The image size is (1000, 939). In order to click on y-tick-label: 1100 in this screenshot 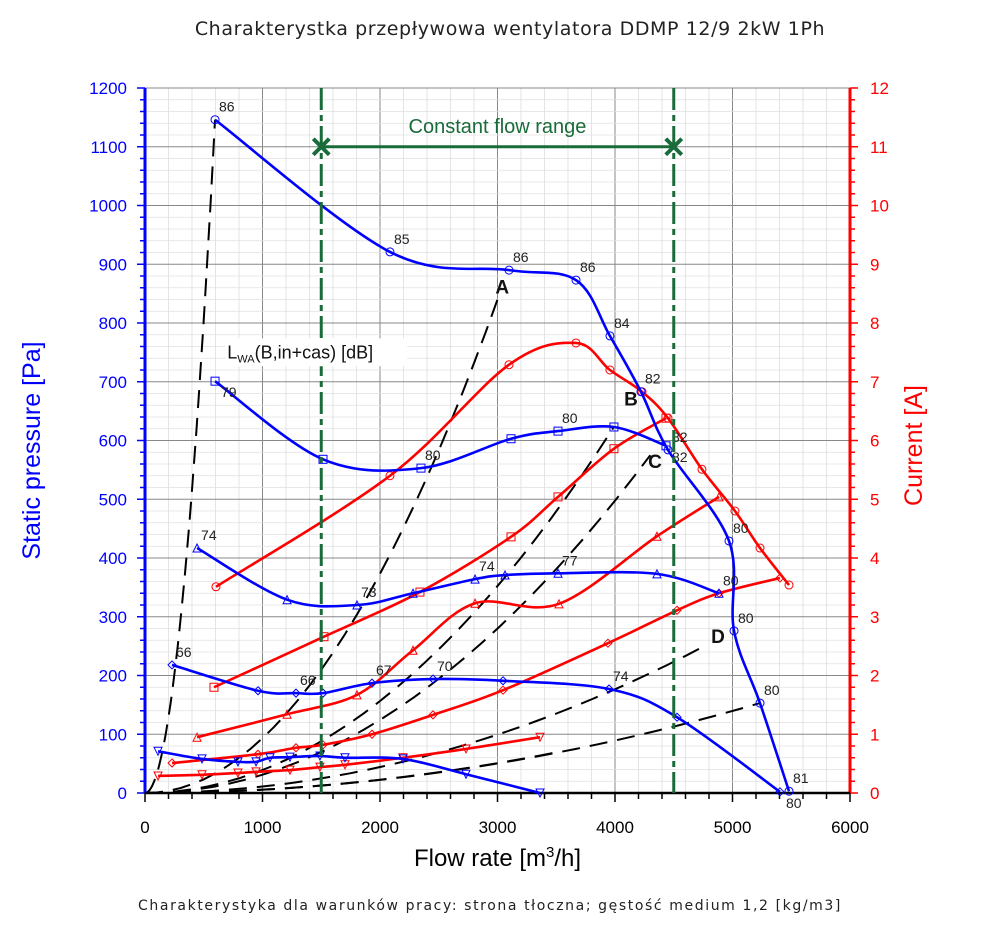, I will do `click(108, 147)`.